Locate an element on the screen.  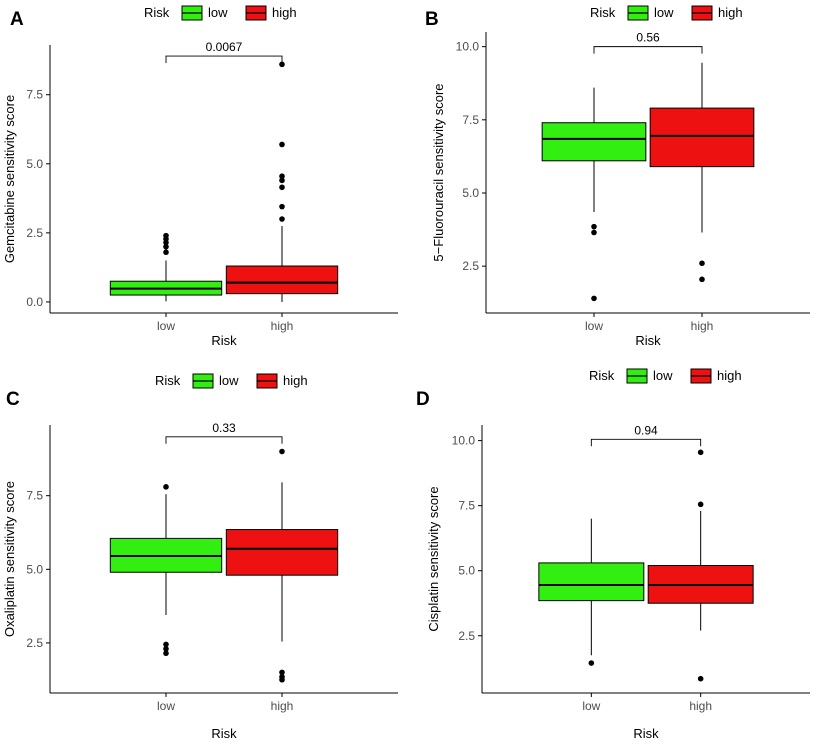
panel-label: C is located at coordinates (13, 399).